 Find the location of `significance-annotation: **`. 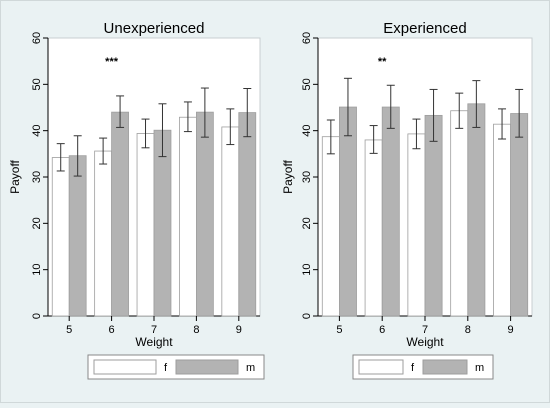

significance-annotation: ** is located at coordinates (382, 62).